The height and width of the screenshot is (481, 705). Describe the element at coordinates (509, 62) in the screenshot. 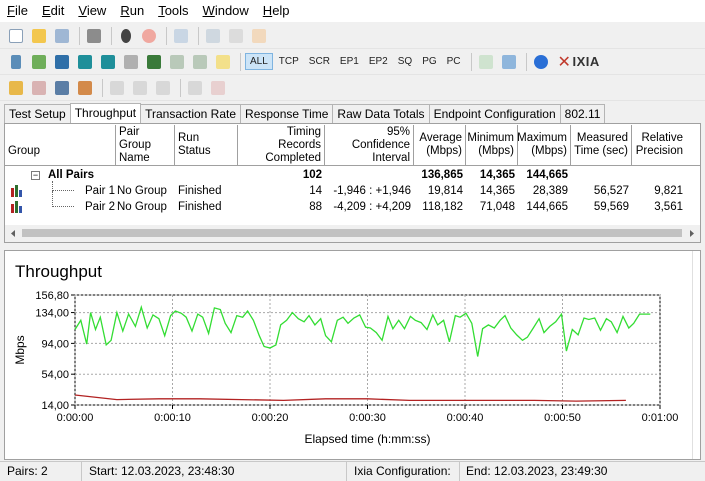

I see `save-results-icon` at that location.